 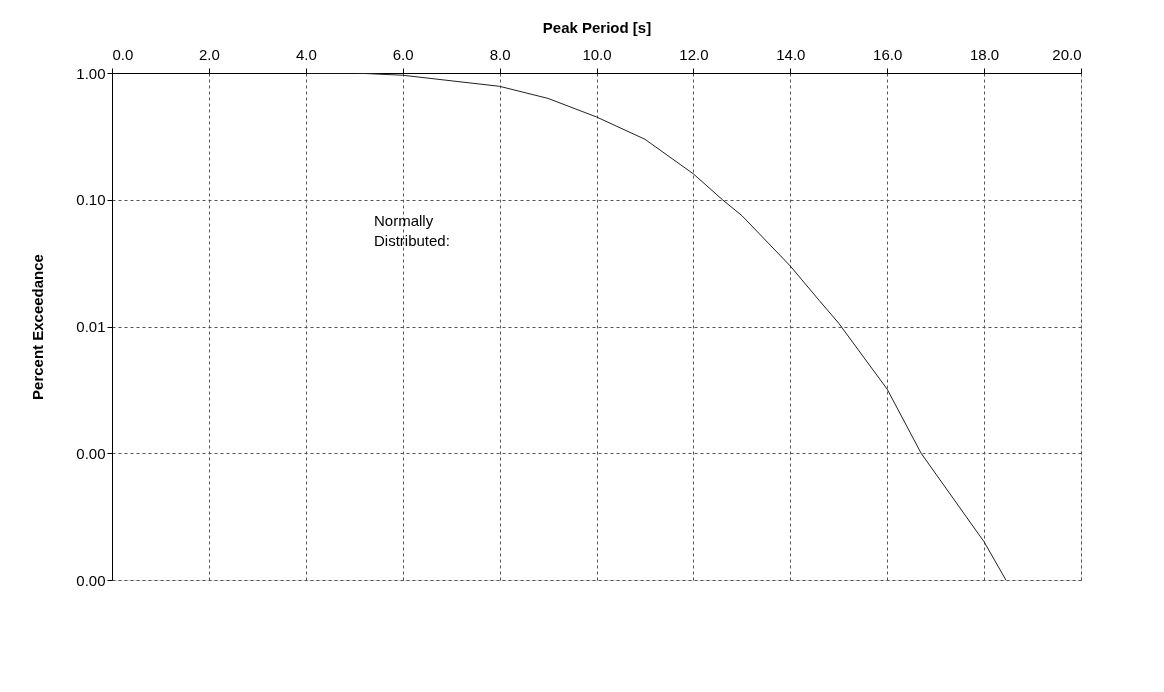 What do you see at coordinates (91, 73) in the screenshot?
I see `y-tick-label: 1.00` at bounding box center [91, 73].